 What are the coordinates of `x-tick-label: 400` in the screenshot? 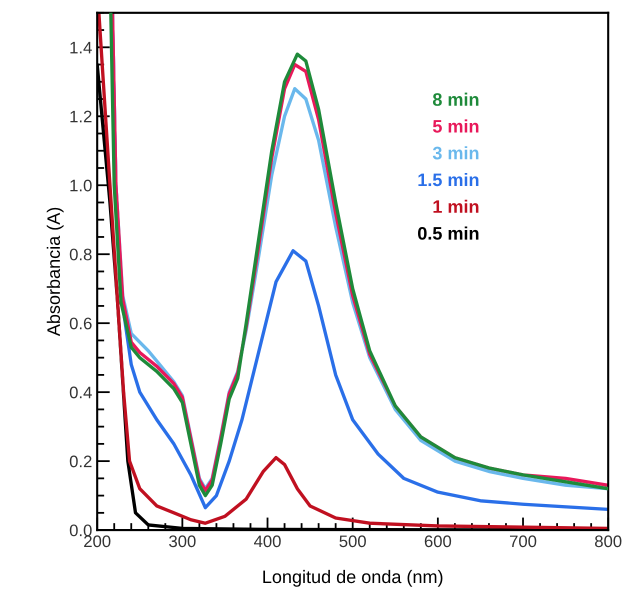 It's located at (267, 541).